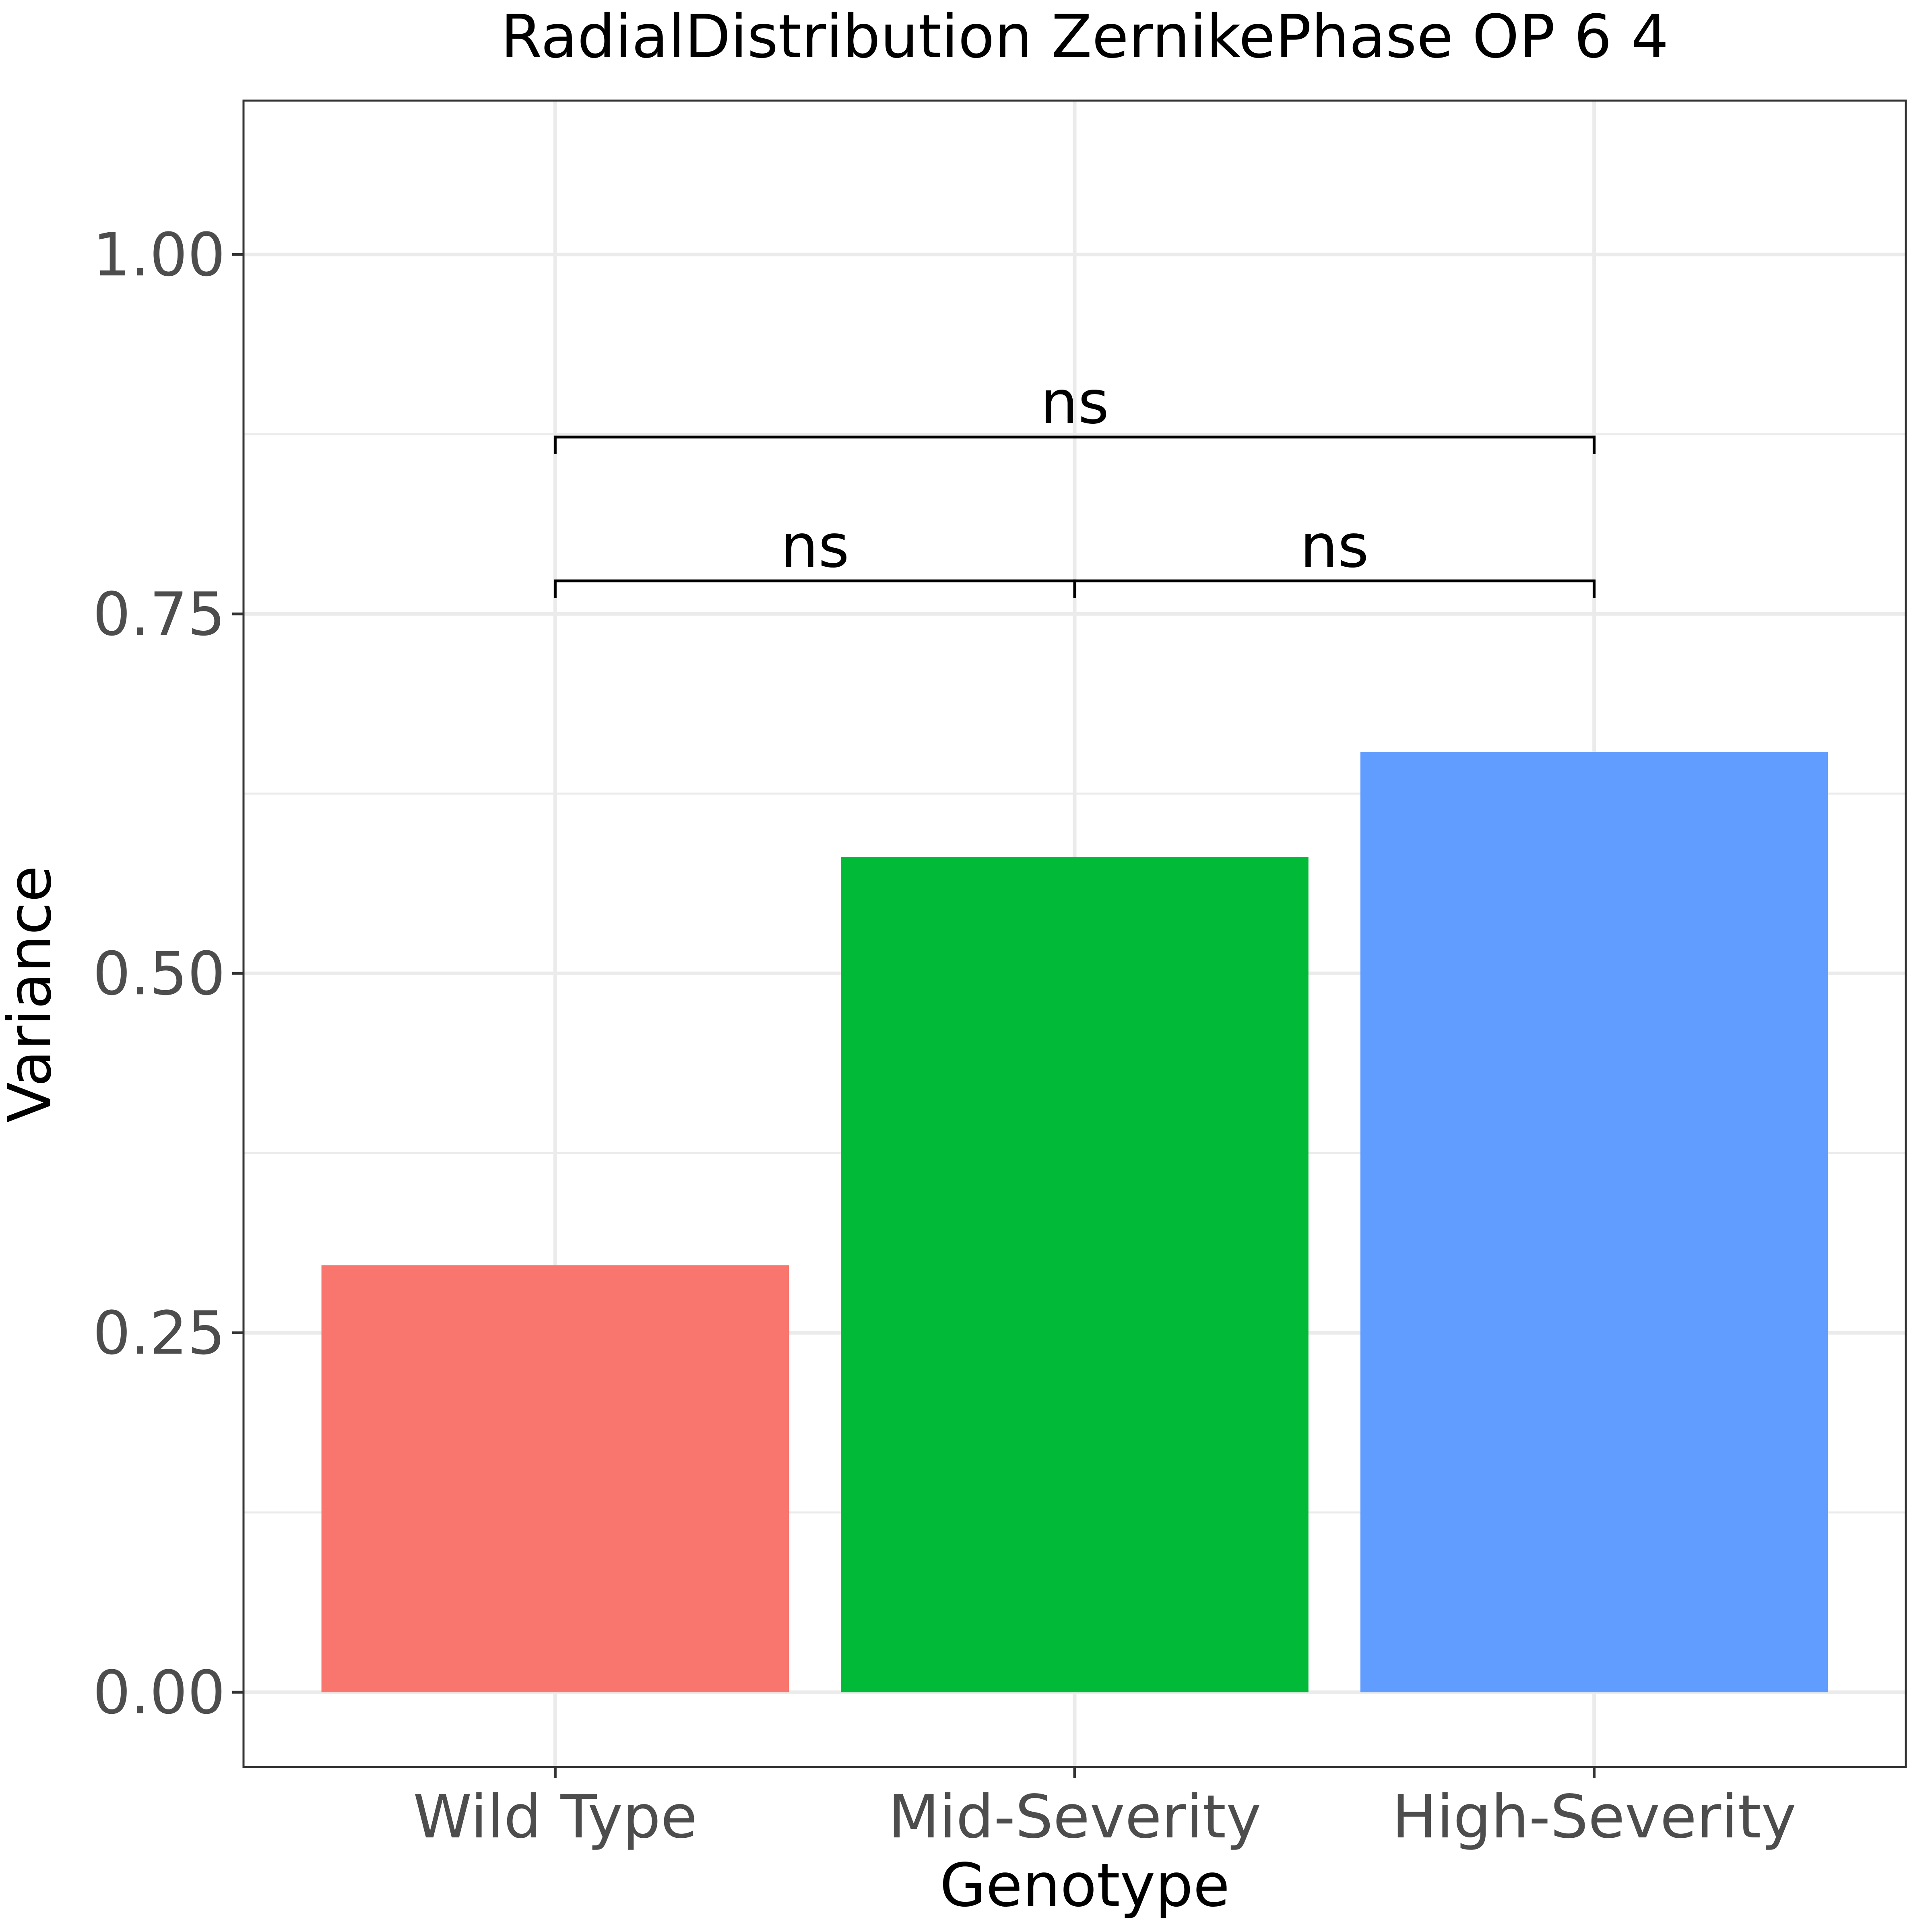 This screenshot has height=1932, width=1932. Describe the element at coordinates (32, 994) in the screenshot. I see `y-axis-title: Variance` at that location.